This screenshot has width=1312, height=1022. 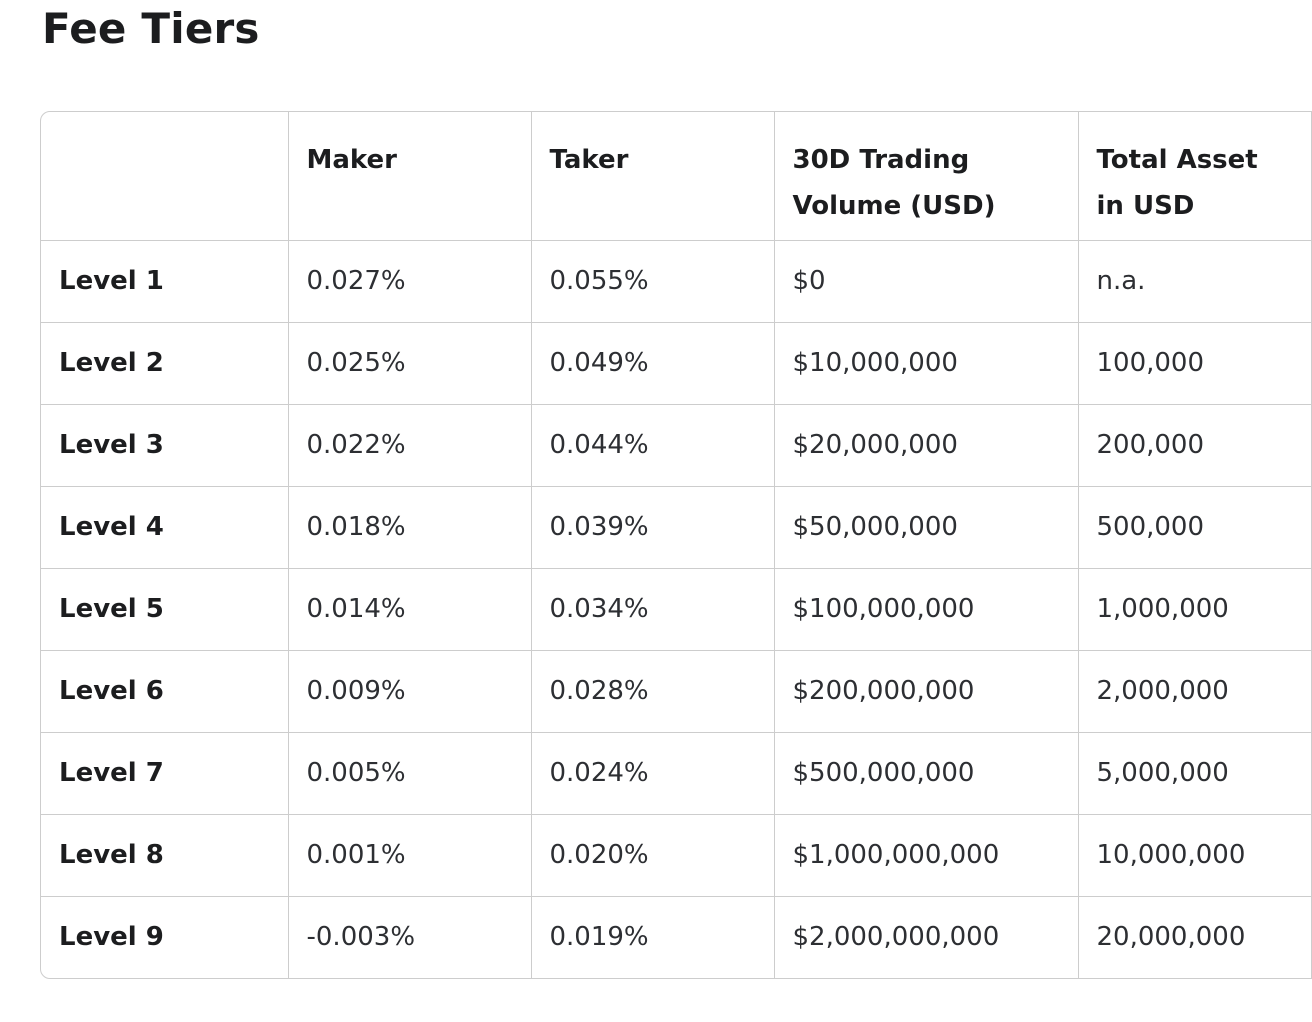 What do you see at coordinates (1194, 936) in the screenshot?
I see `cell-asset: 20,000,000` at bounding box center [1194, 936].